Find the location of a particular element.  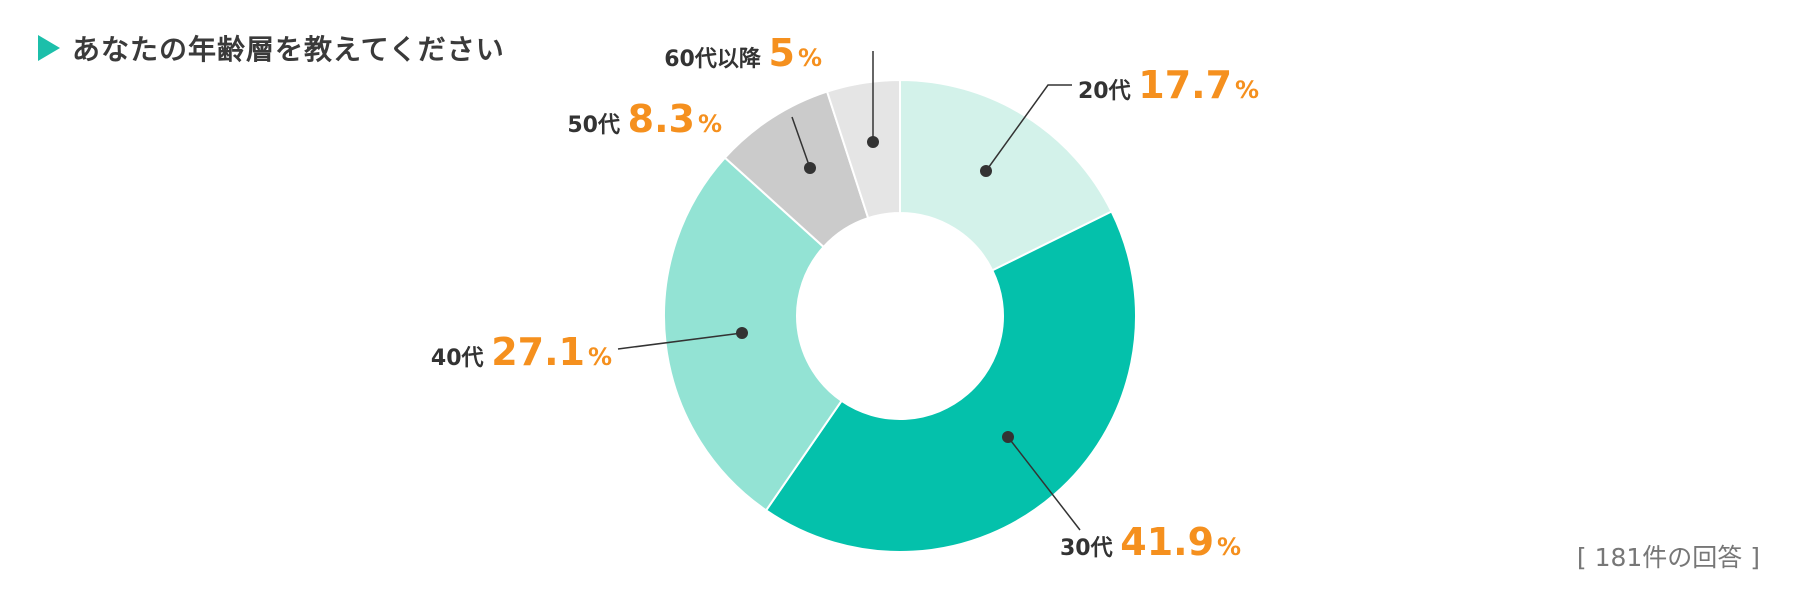

slice-value-label: 41.9 is located at coordinates (1167, 542).